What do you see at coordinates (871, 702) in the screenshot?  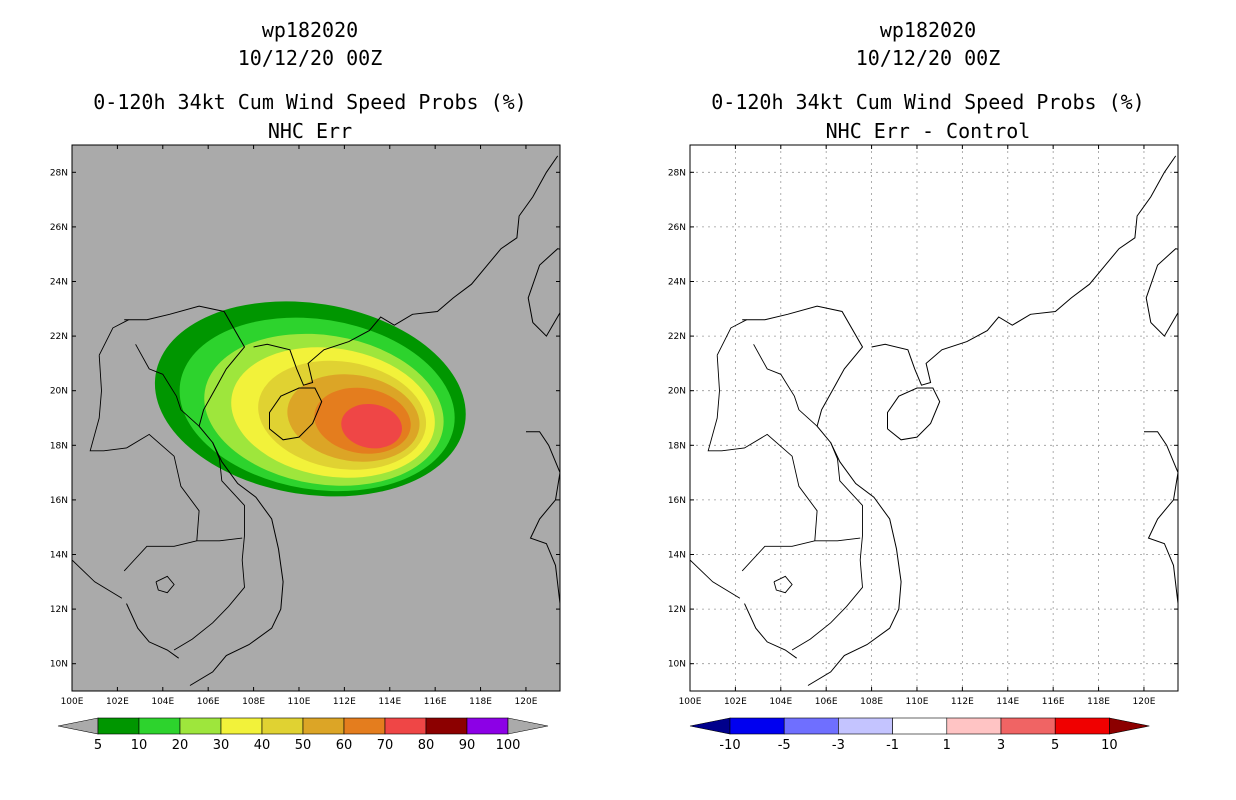 I see `x-tick-label: 108E` at bounding box center [871, 702].